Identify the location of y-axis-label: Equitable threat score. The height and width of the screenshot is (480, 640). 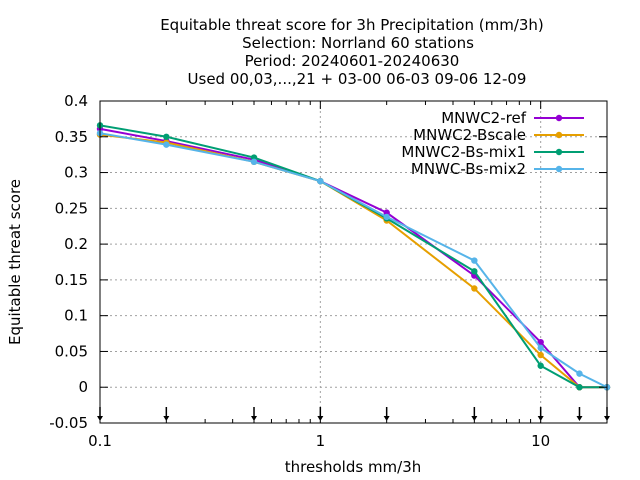
(15, 262).